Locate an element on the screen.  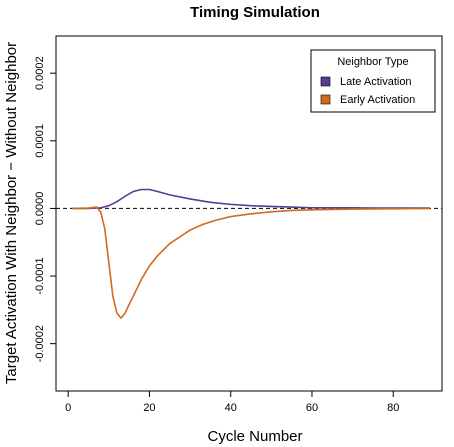
x-tick-label: 40 is located at coordinates (231, 408).